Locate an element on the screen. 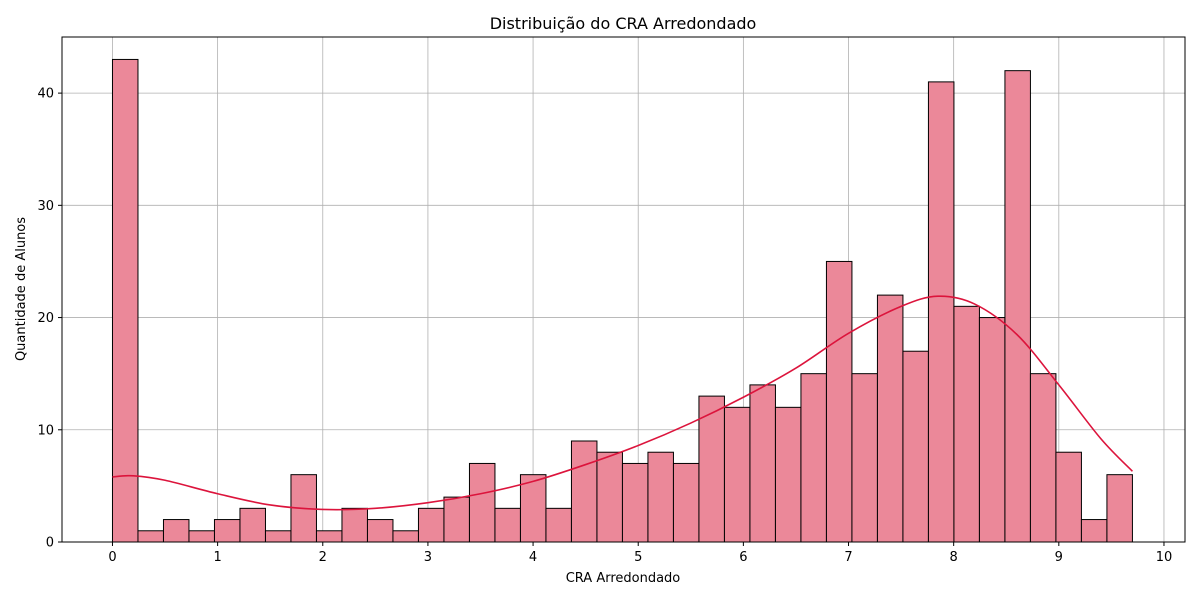 This screenshot has height=605, width=1200. y-axis-label: Quantidade de Alunos is located at coordinates (21, 289).